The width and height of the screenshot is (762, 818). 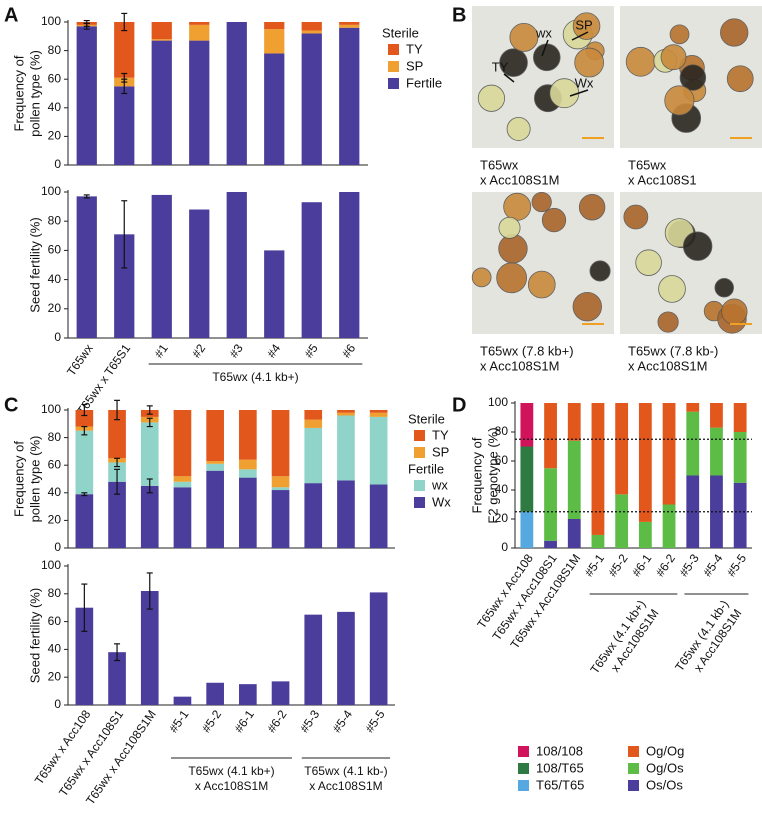 What do you see at coordinates (34, 264) in the screenshot?
I see `y-axis-label: Seed fertility (%)` at bounding box center [34, 264].